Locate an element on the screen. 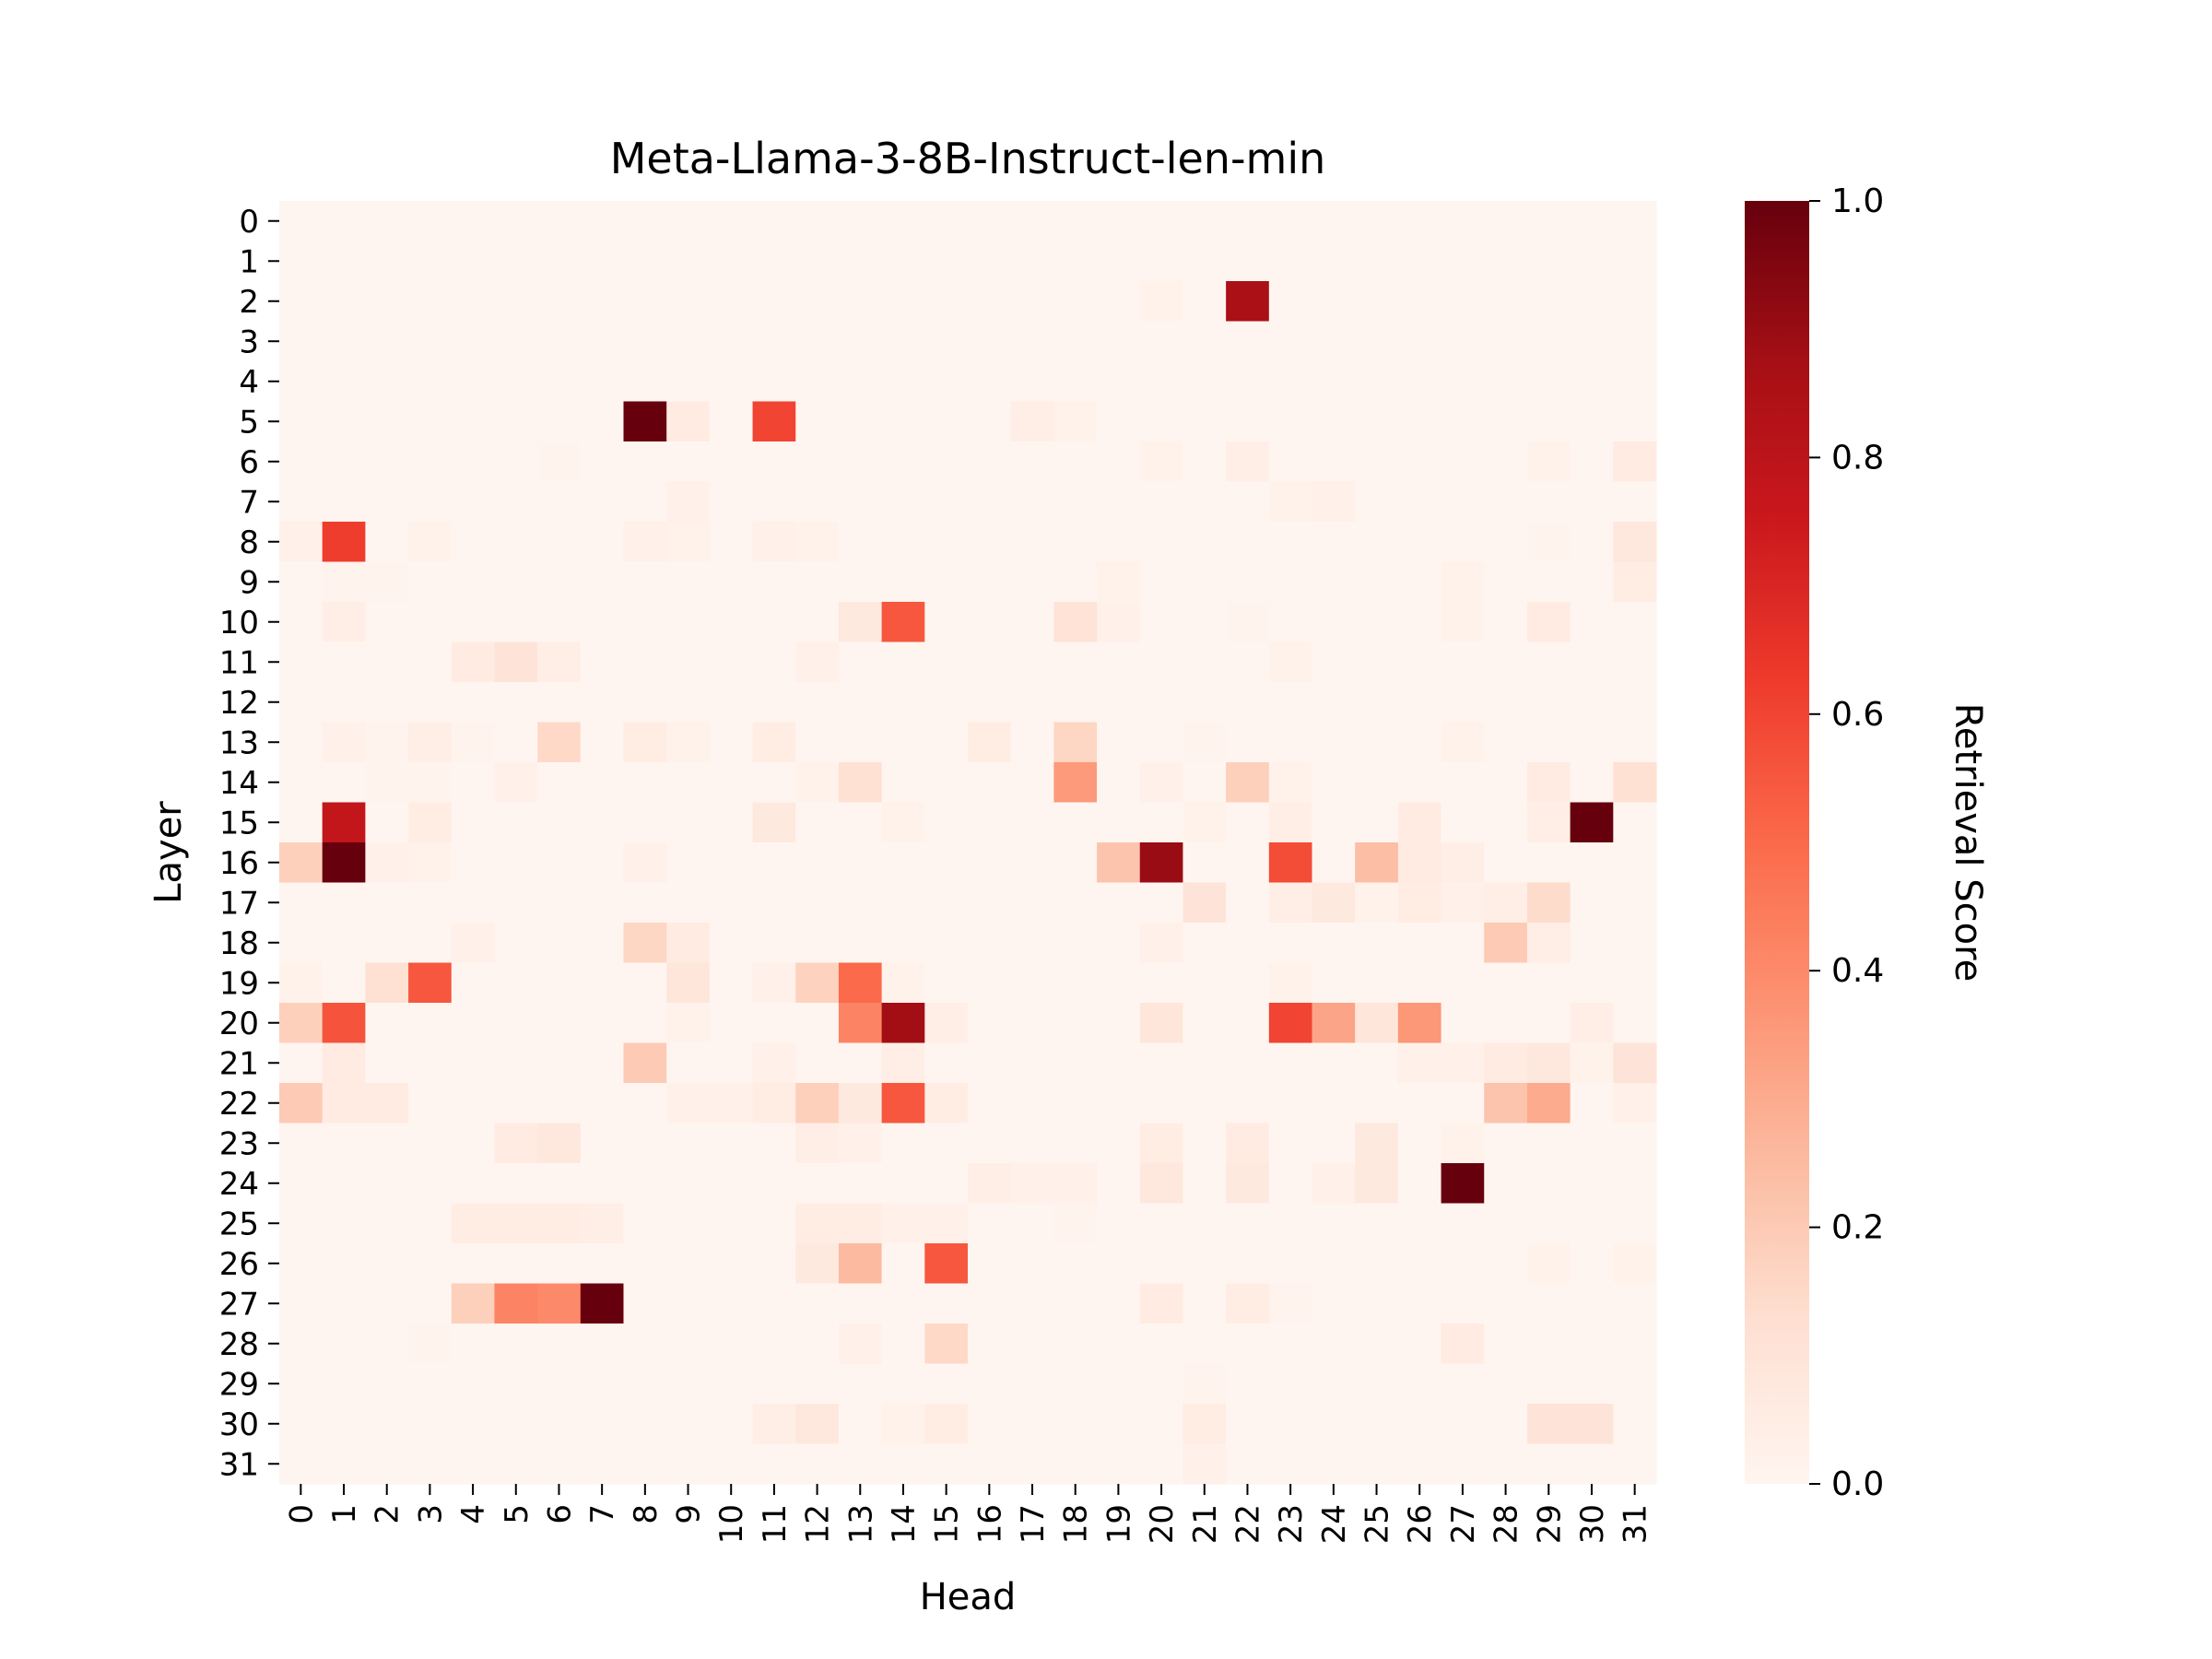  y-tick-label: 27 is located at coordinates (239, 1304).